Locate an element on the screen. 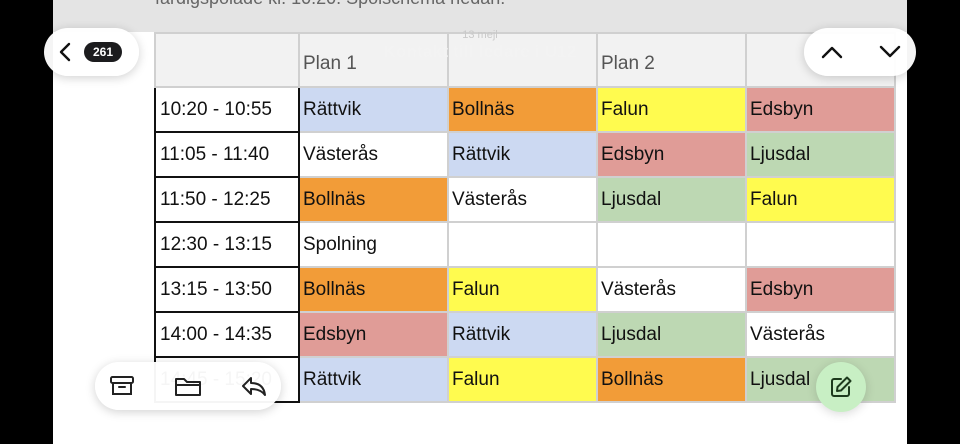  time-slot: 13:15 - 13:50 is located at coordinates (227, 289).